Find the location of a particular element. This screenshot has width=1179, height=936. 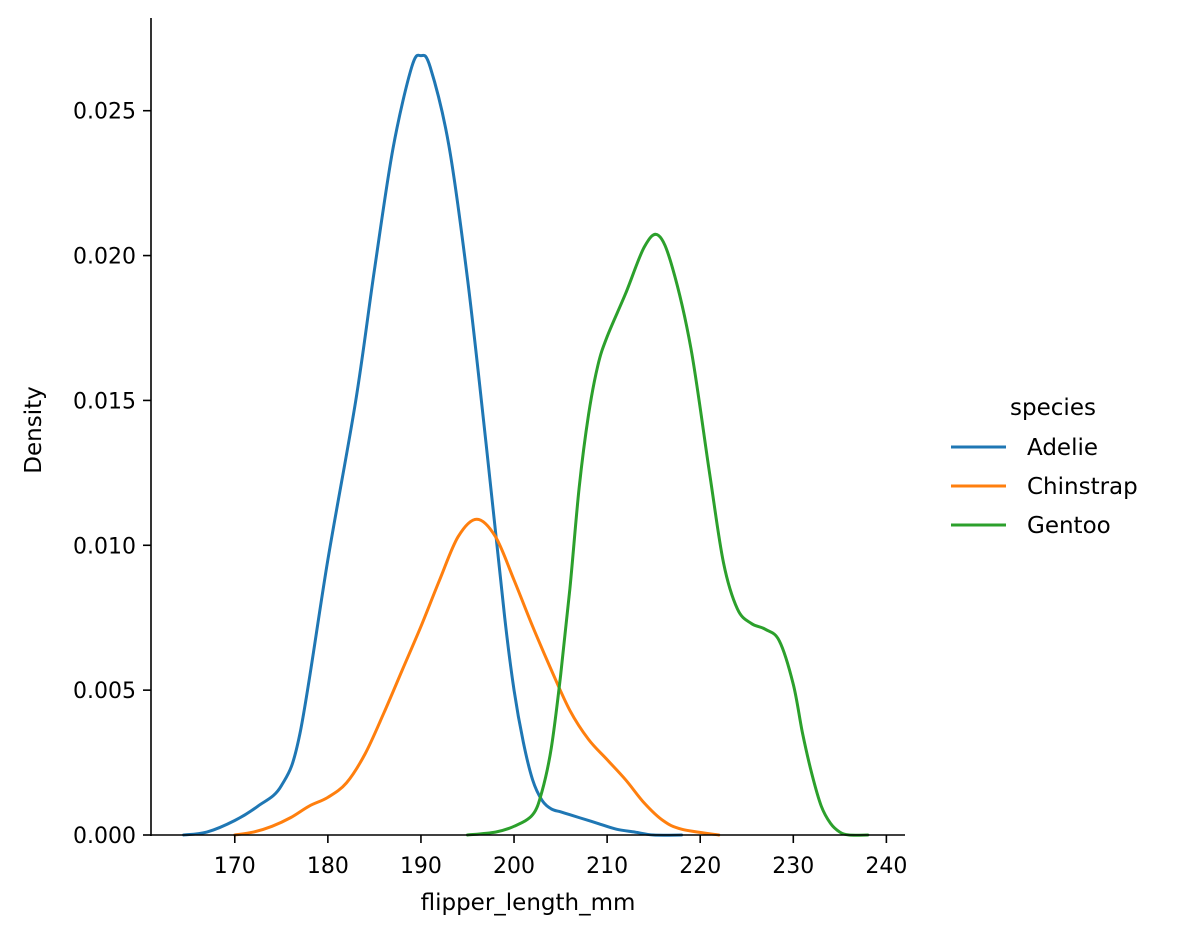

x-tick-label: 210 is located at coordinates (607, 866).